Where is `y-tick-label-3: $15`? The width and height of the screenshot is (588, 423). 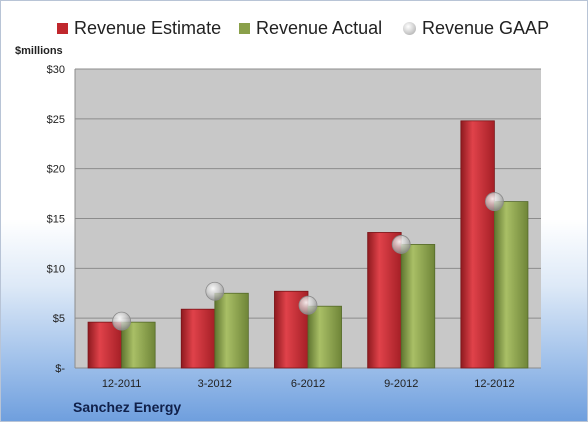 y-tick-label-3: $15 is located at coordinates (56, 220).